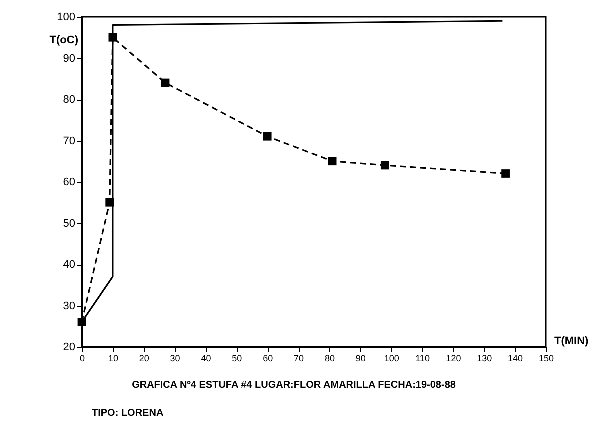  Describe the element at coordinates (128, 413) in the screenshot. I see `text: TIPO: LORENA` at that location.